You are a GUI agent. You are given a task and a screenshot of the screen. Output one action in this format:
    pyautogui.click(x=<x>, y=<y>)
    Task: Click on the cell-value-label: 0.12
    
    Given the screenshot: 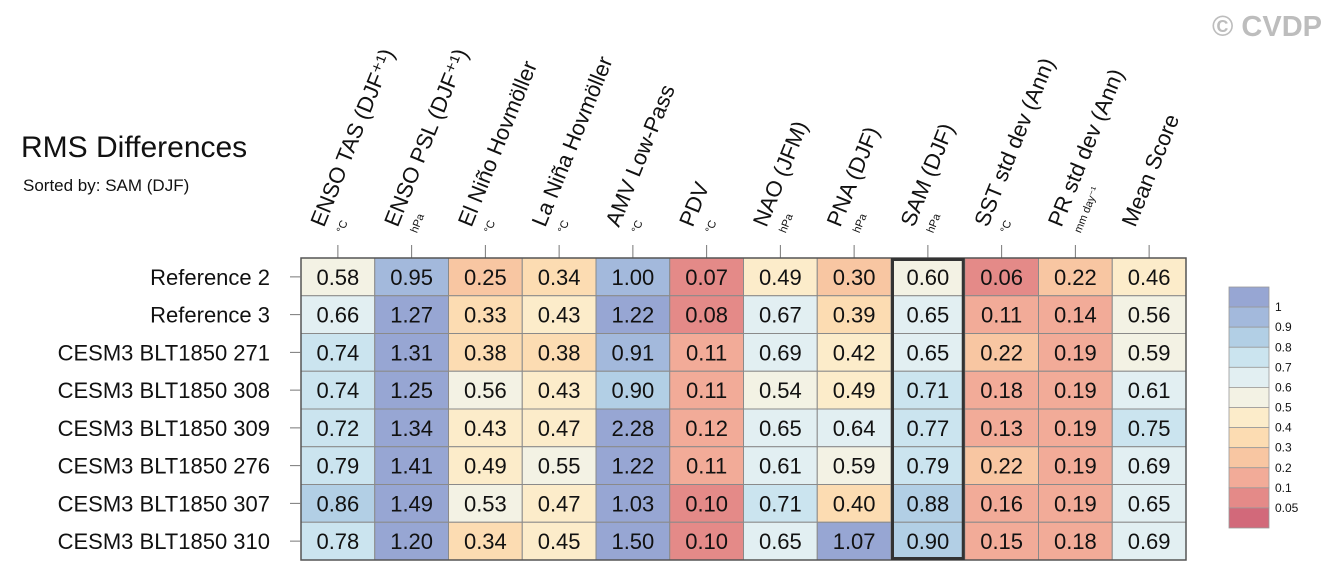 What is the action you would take?
    pyautogui.click(x=706, y=428)
    